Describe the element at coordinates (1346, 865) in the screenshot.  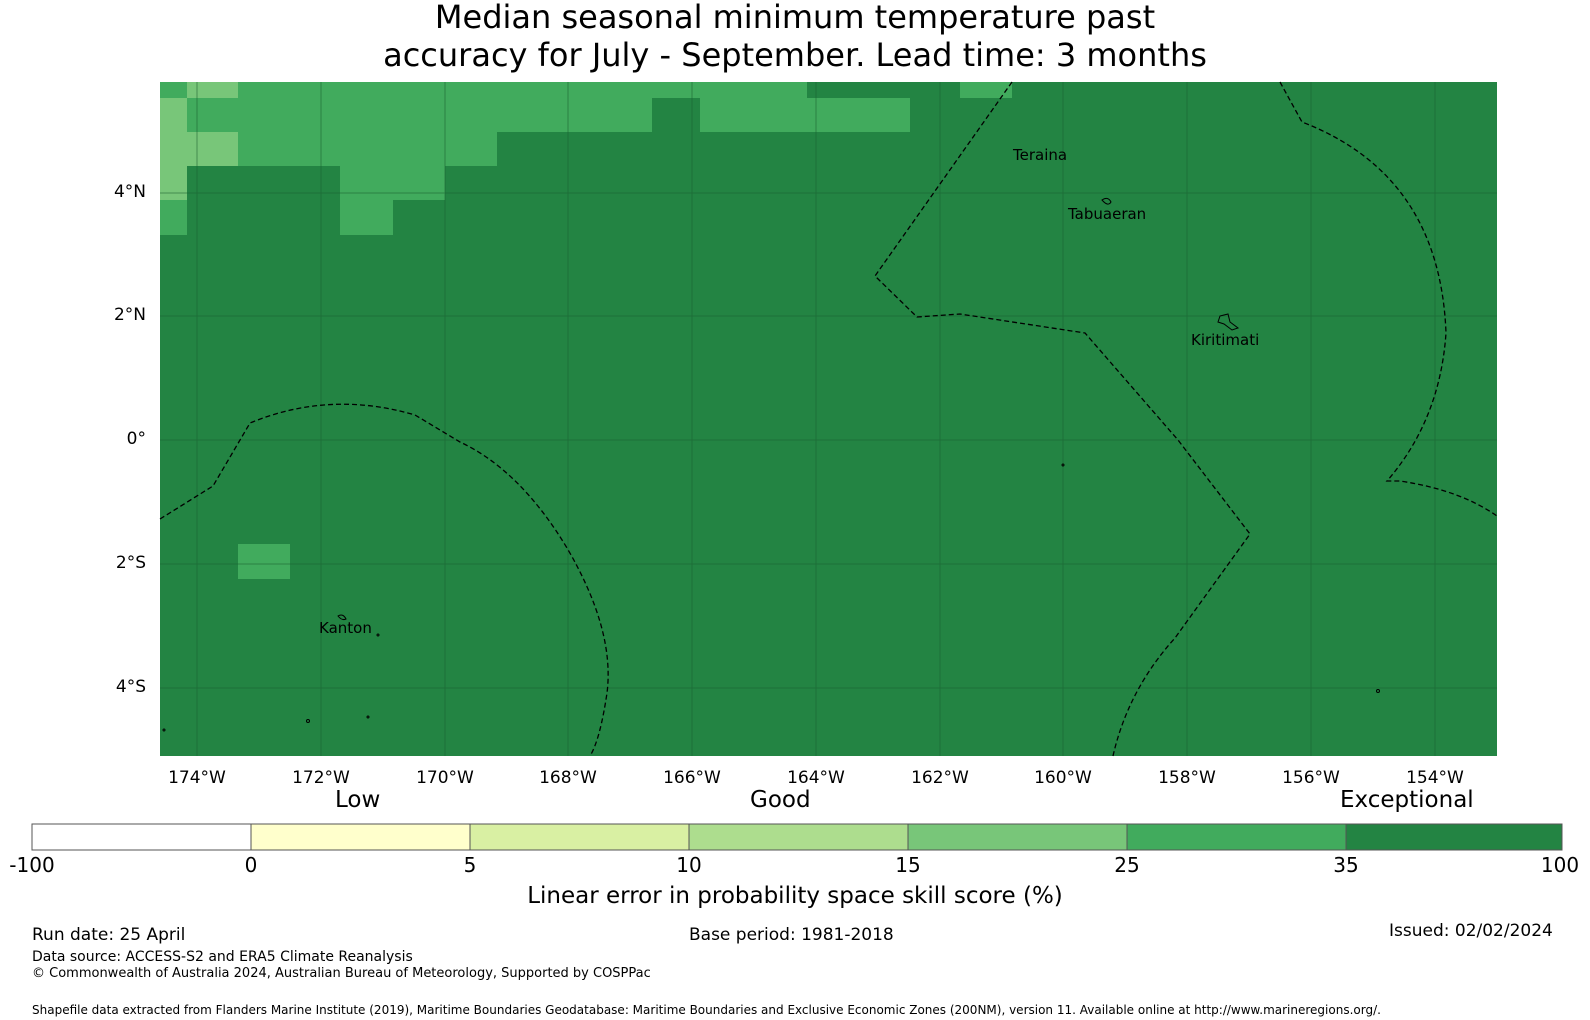
I see `legend-tick: 35` at that location.